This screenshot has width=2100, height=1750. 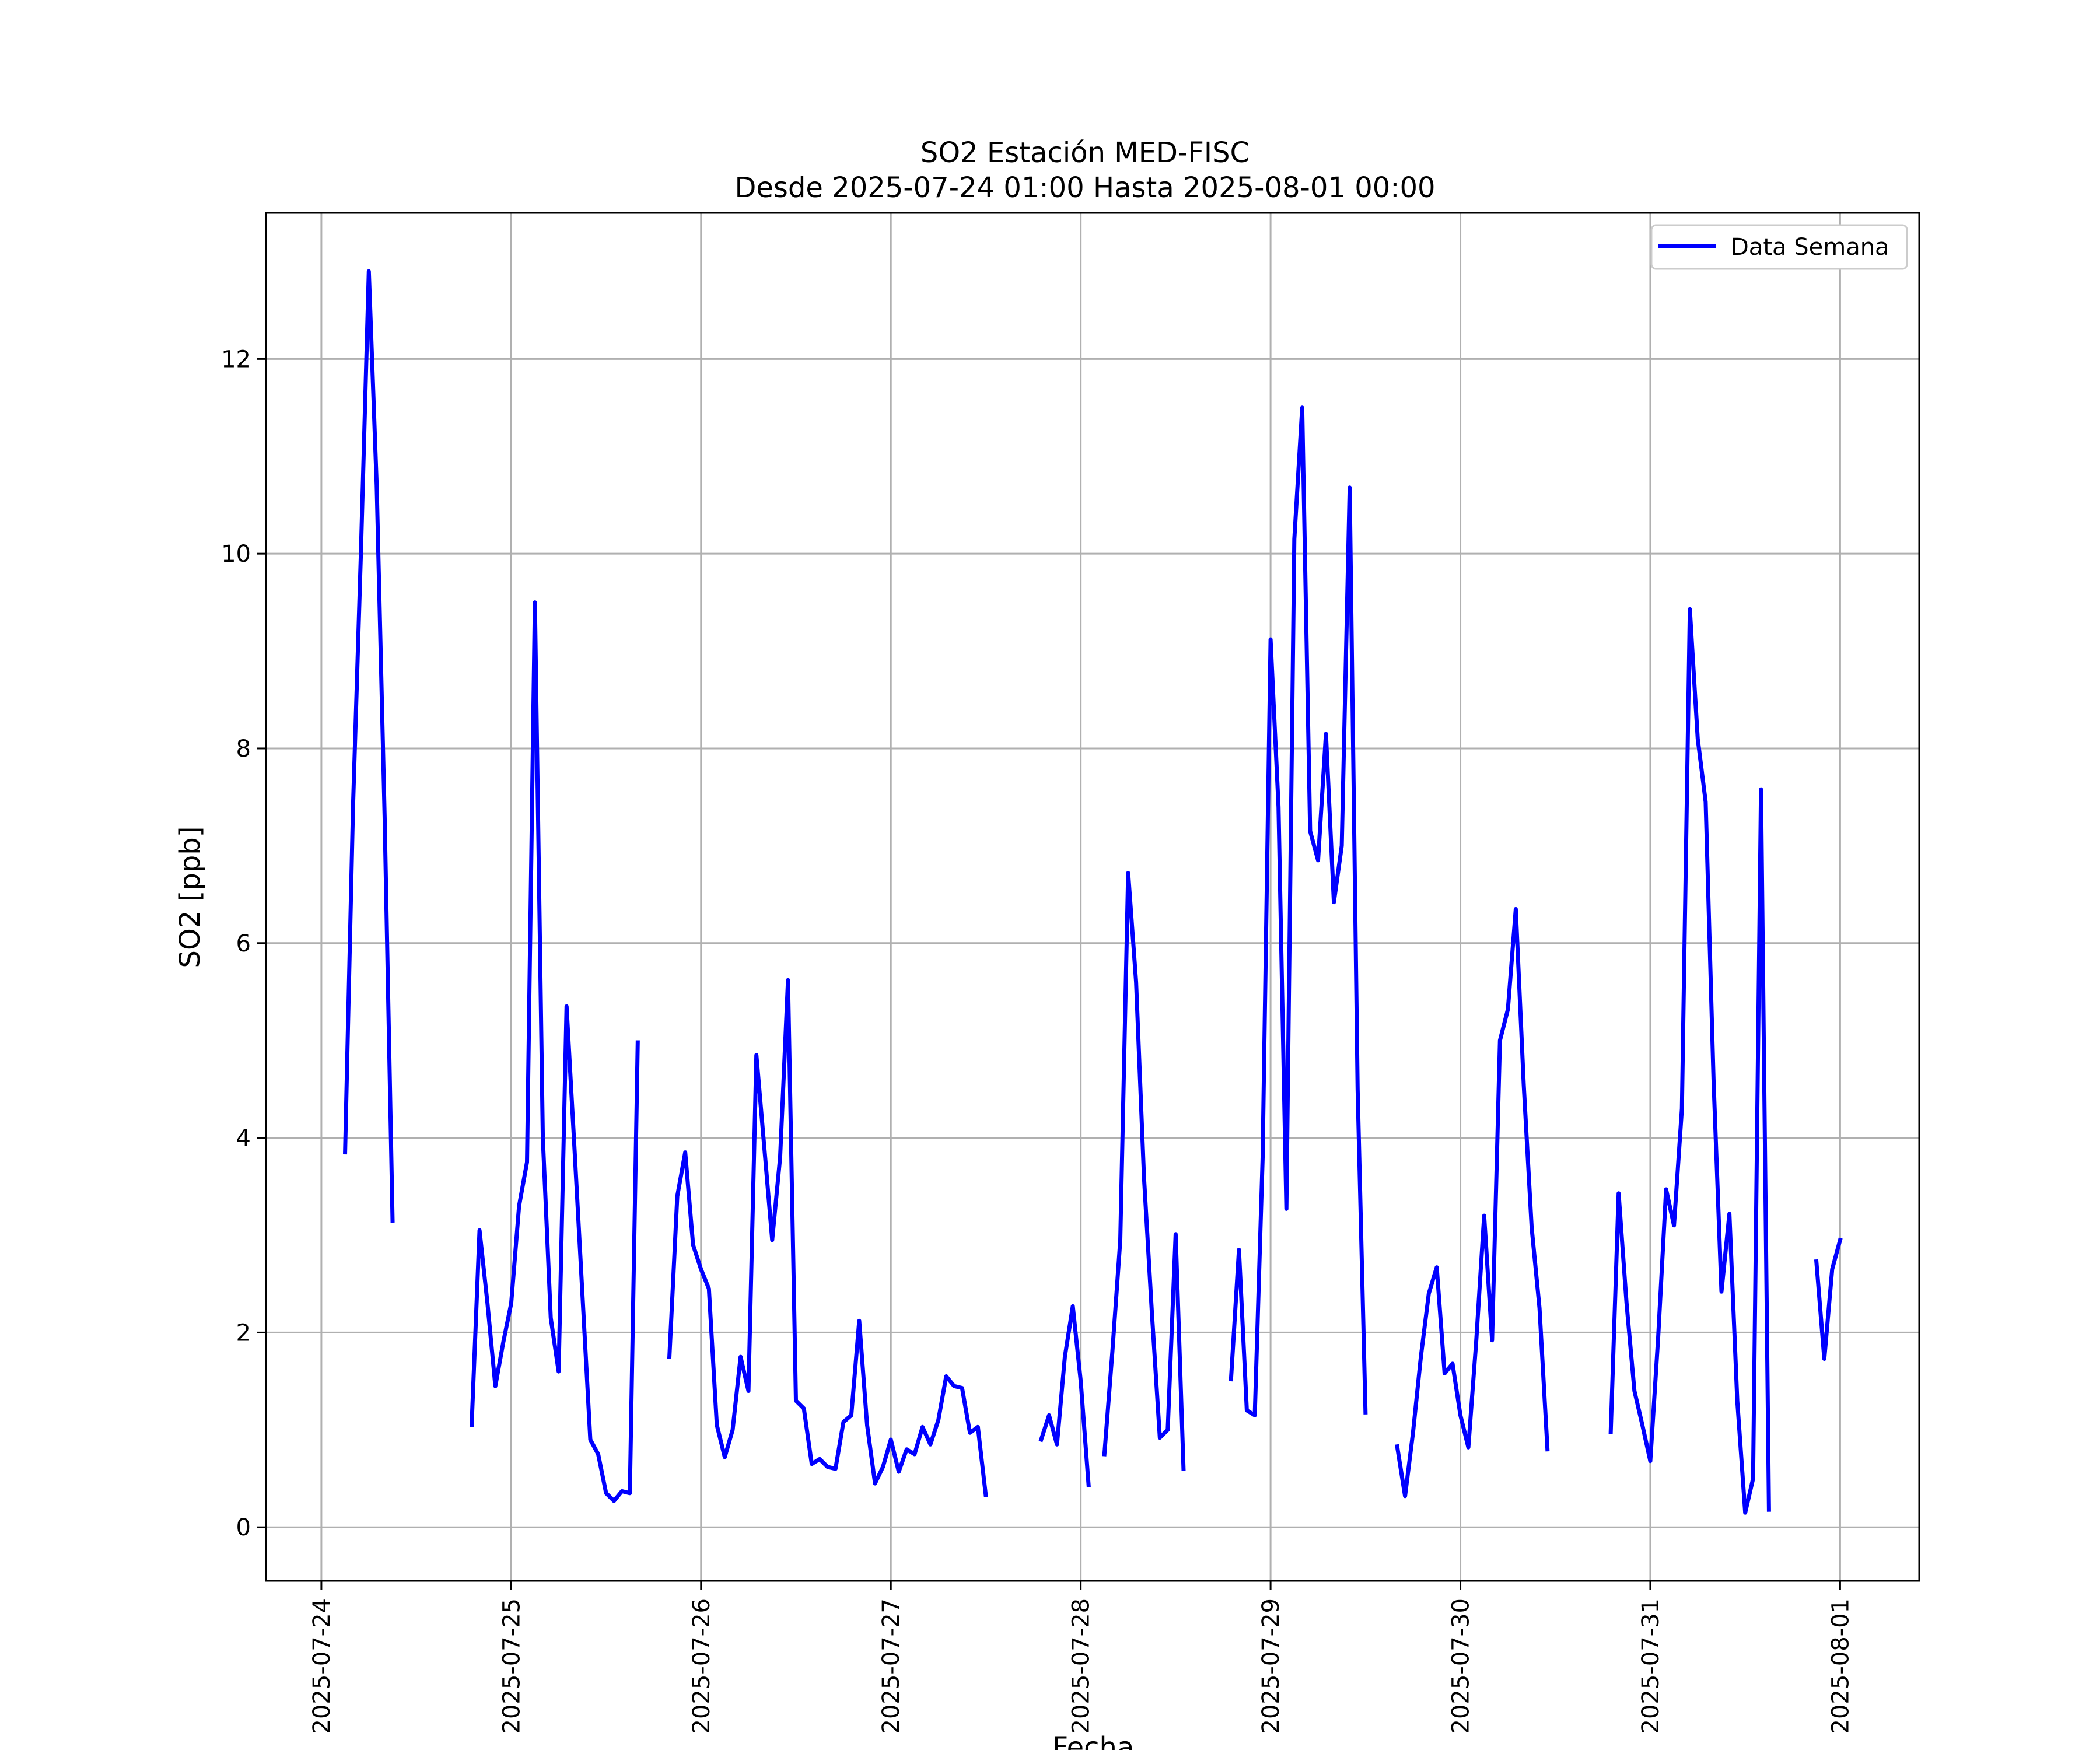 What do you see at coordinates (236, 554) in the screenshot?
I see `y-tick-label: 10` at bounding box center [236, 554].